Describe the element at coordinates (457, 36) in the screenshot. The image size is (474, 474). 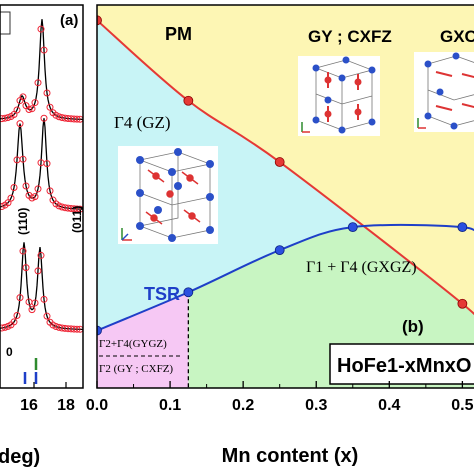
I see `region-label-gx-partial: GXC` at that location.